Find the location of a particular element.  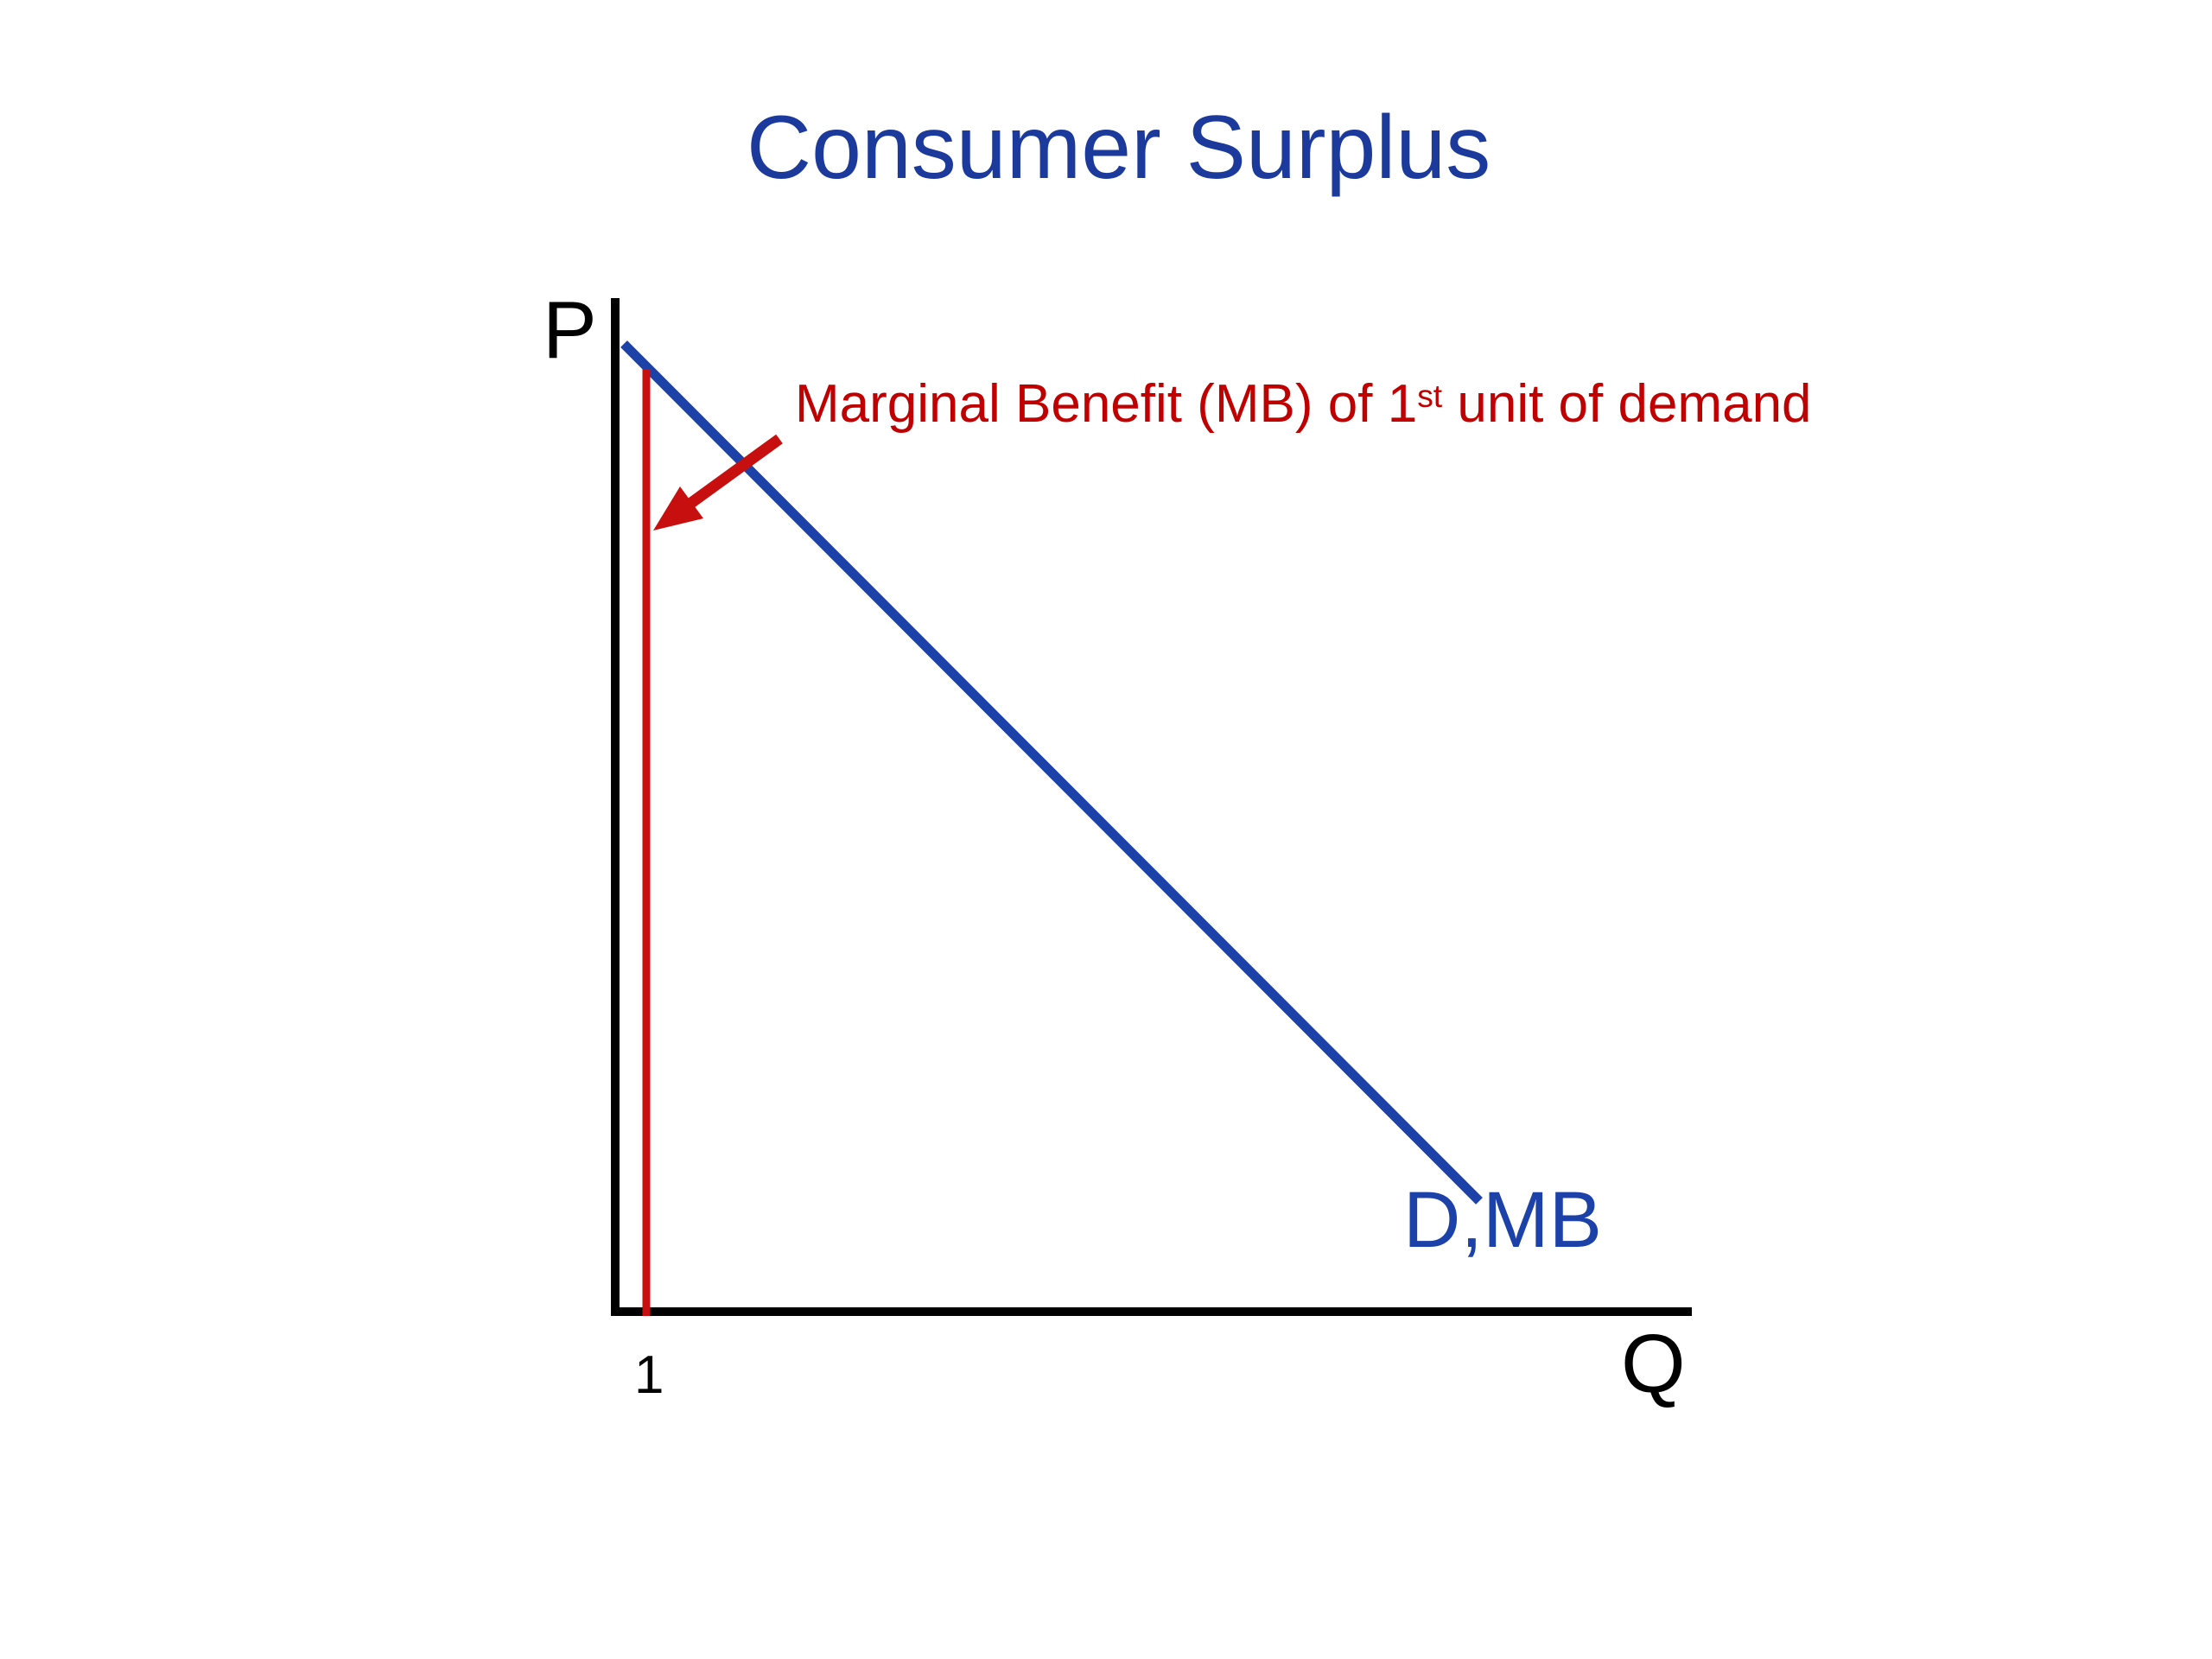

annotation-superscript: st is located at coordinates (1430, 396).